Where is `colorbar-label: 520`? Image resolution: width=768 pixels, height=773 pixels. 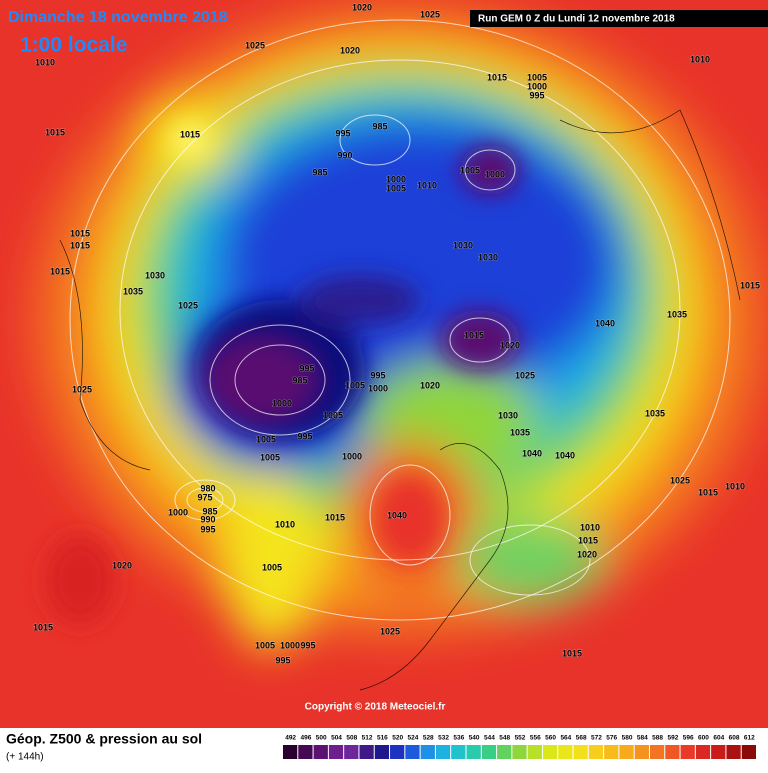 colorbar-label: 520 is located at coordinates (397, 738).